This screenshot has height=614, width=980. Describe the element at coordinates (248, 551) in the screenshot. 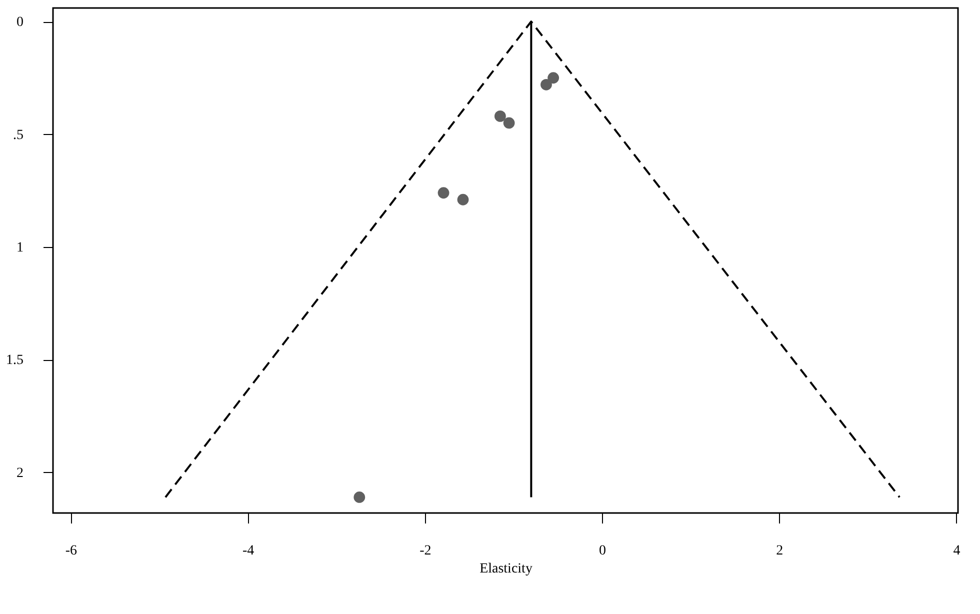

I see `x-tick-label: -4` at that location.